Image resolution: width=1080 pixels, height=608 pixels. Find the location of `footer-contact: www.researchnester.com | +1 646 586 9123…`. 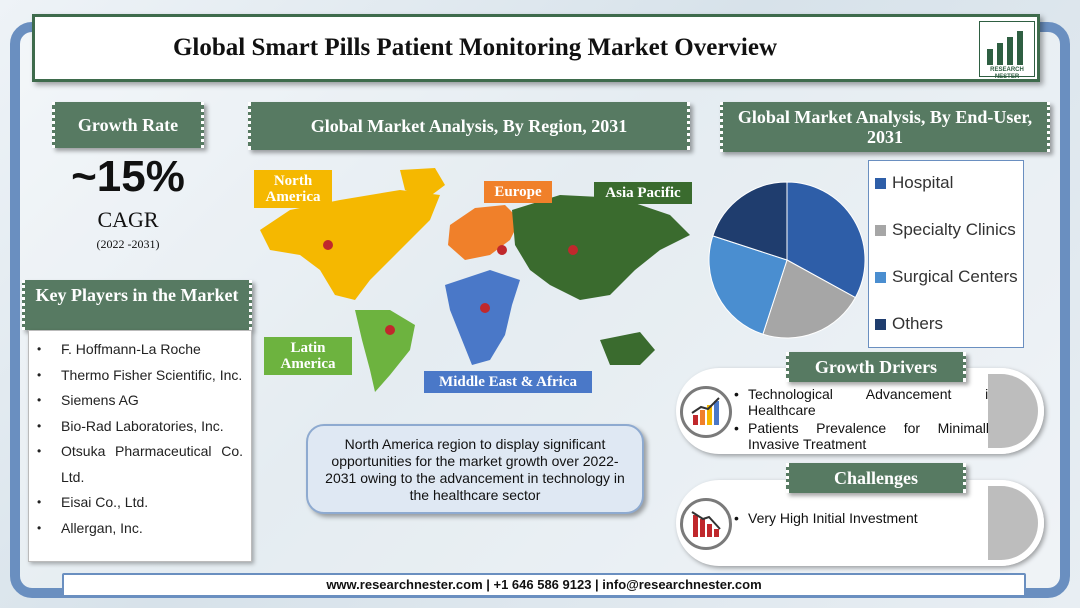

footer-contact: www.researchnester.com | +1 646 586 9123… is located at coordinates (544, 585).